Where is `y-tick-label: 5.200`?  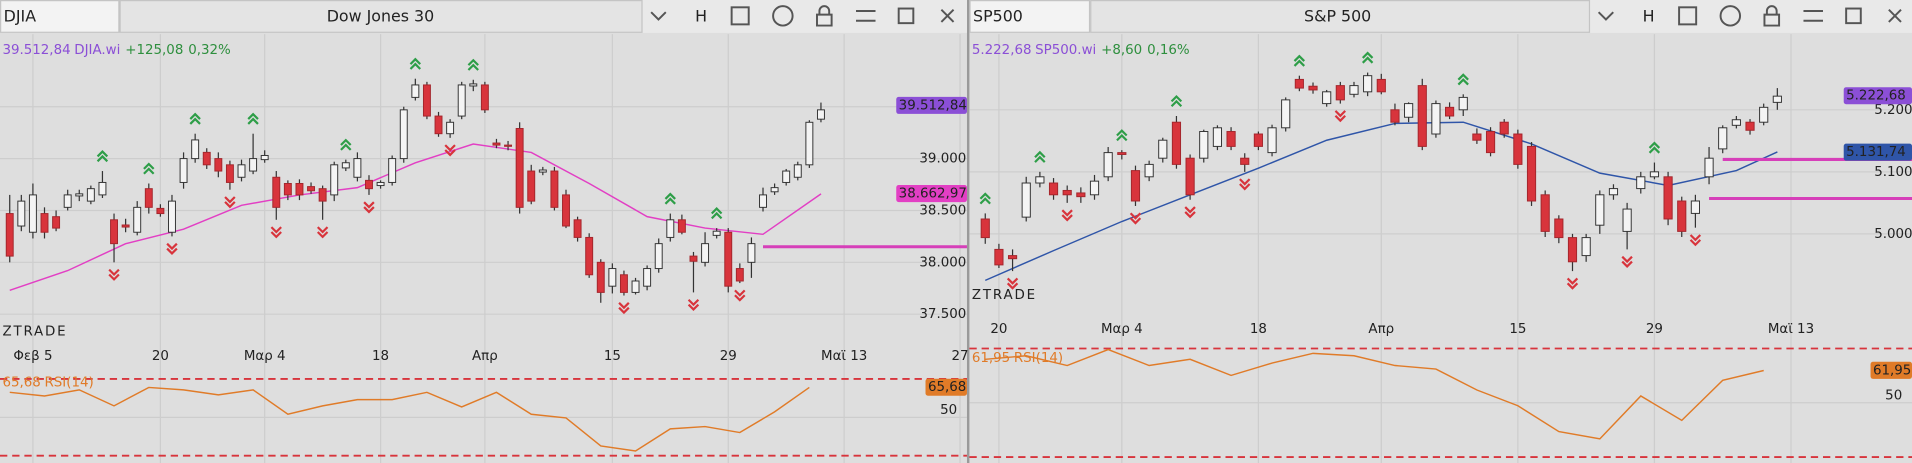 y-tick-label: 5.200 is located at coordinates (1893, 110).